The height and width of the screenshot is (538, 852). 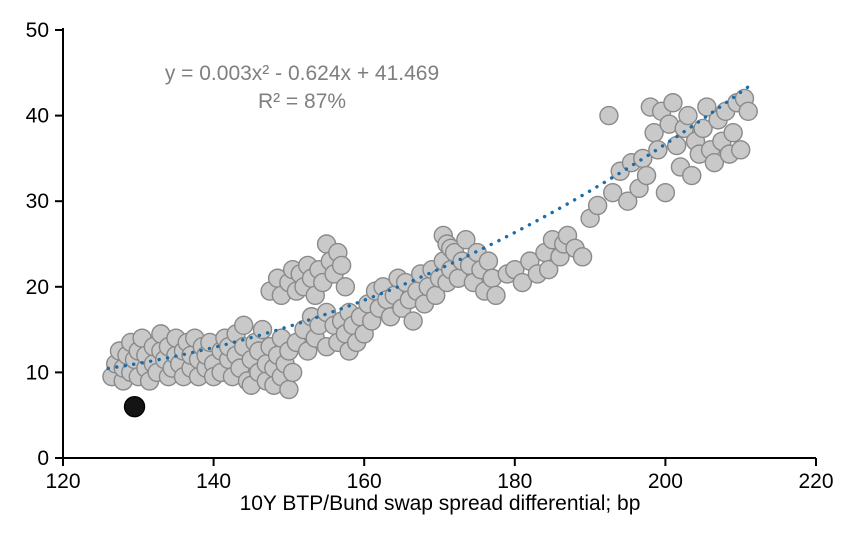 What do you see at coordinates (213, 481) in the screenshot?
I see `x-tick-label: 140` at bounding box center [213, 481].